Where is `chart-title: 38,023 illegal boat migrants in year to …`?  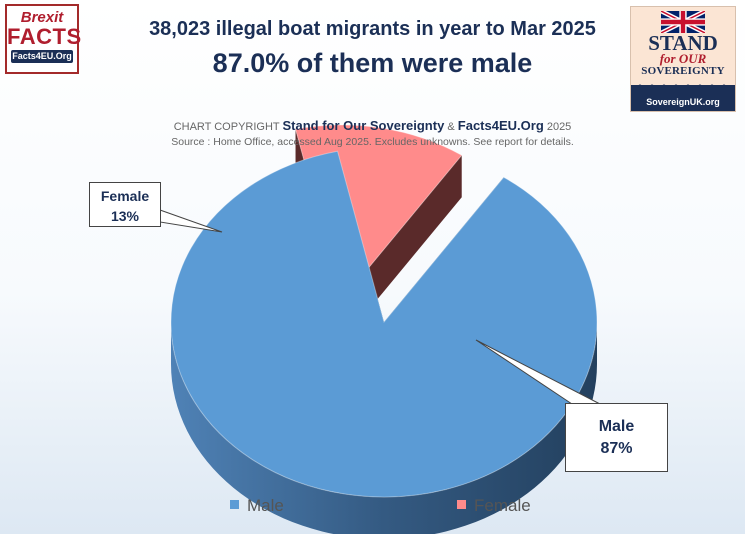 chart-title: 38,023 illegal boat migrants in year to … is located at coordinates (372, 29).